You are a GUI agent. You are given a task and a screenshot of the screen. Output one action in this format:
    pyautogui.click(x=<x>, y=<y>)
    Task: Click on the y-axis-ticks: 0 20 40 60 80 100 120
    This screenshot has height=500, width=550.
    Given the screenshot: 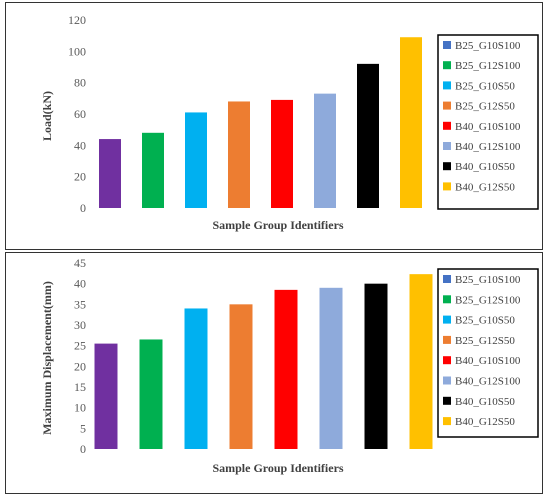 What is the action you would take?
    pyautogui.click(x=77, y=114)
    